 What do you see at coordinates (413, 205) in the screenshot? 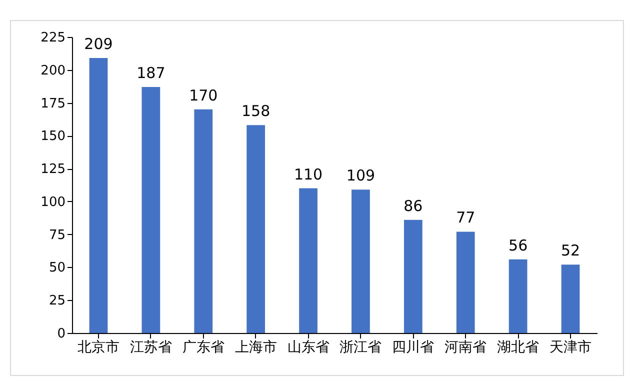
I see `data-label: 86` at bounding box center [413, 205].